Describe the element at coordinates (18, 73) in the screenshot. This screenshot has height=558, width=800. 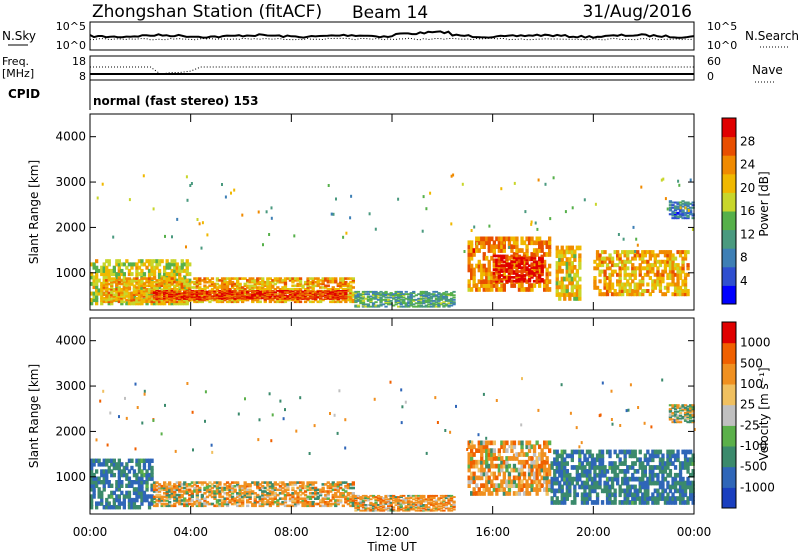
I see `freq-label-2: [MHz]` at that location.